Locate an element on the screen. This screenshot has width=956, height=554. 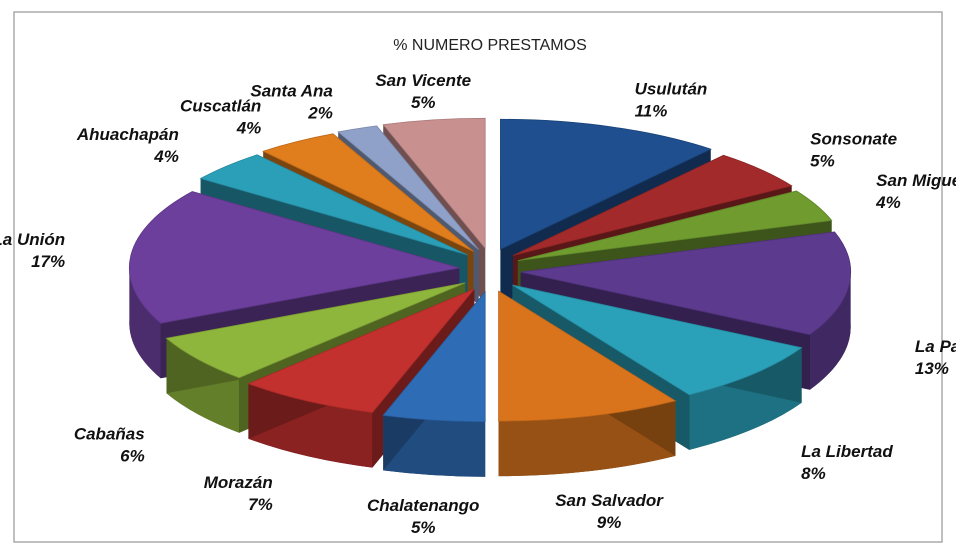
label-name: Cuscatlán is located at coordinates (220, 106).